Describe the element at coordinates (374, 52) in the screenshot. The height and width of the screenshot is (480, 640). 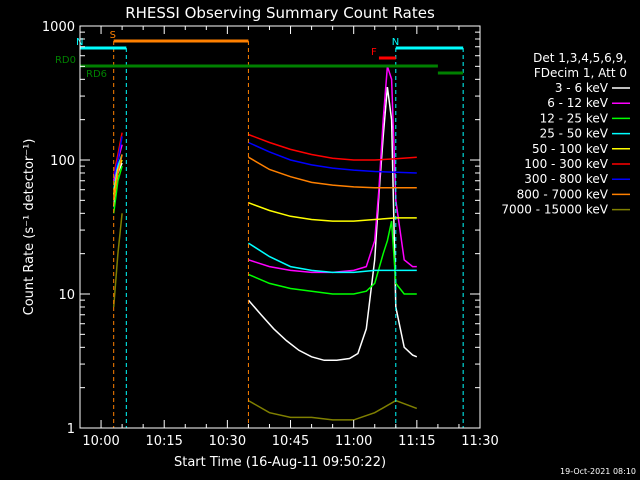
I see `flag-label-f-5: F` at that location.